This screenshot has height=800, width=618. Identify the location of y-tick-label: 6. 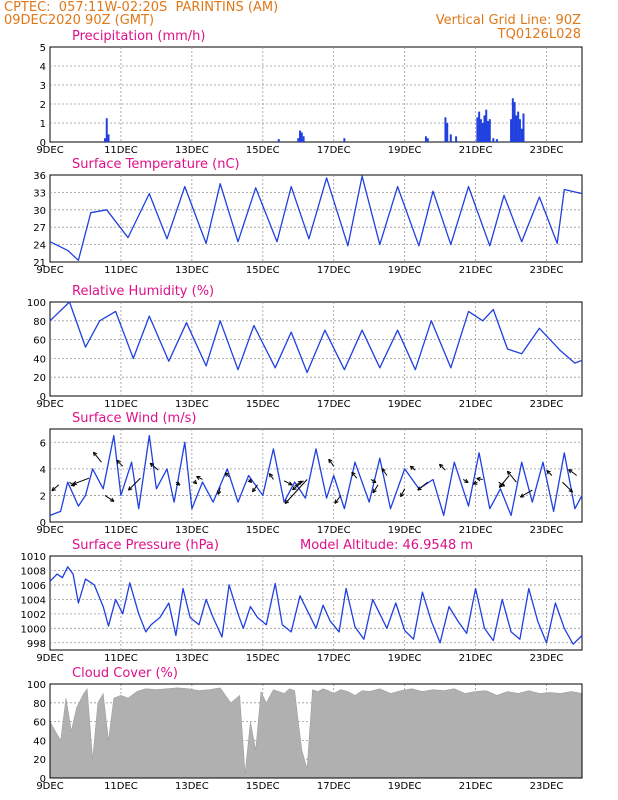
(43, 443).